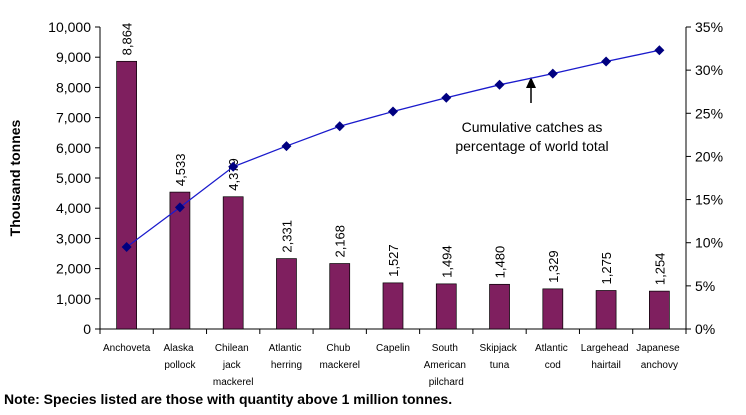  I want to click on y2-tick-label: 10%, so click(709, 243).